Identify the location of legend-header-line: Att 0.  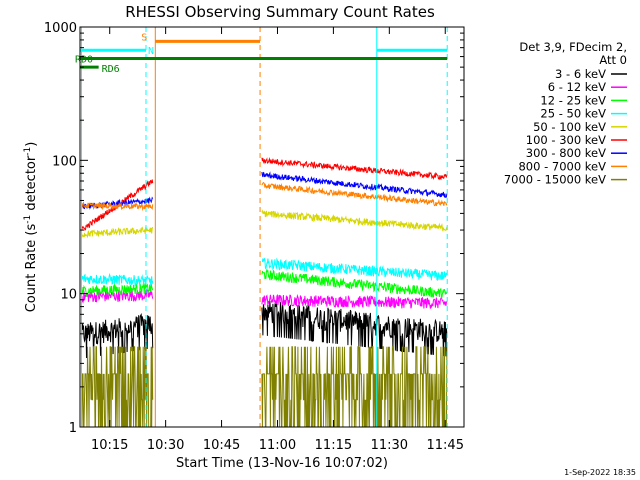
(613, 60).